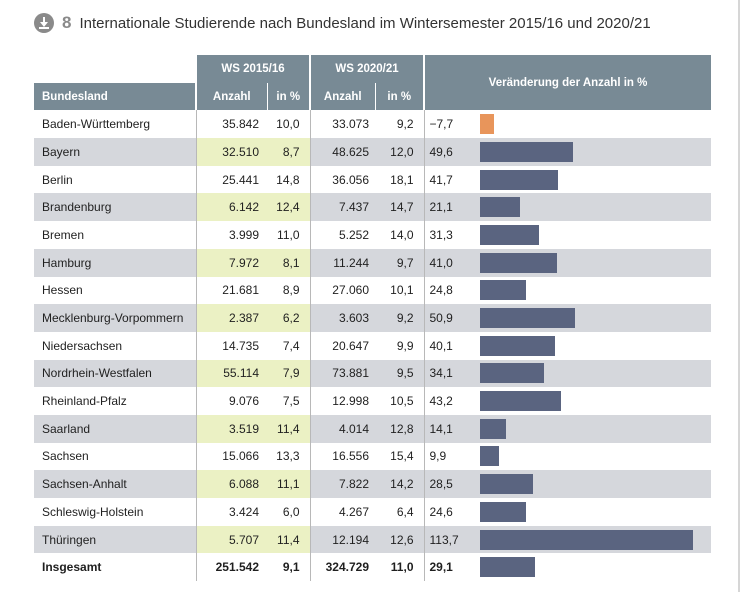  Describe the element at coordinates (288, 373) in the screenshot. I see `ws2015-pct-cell: 7,9` at that location.